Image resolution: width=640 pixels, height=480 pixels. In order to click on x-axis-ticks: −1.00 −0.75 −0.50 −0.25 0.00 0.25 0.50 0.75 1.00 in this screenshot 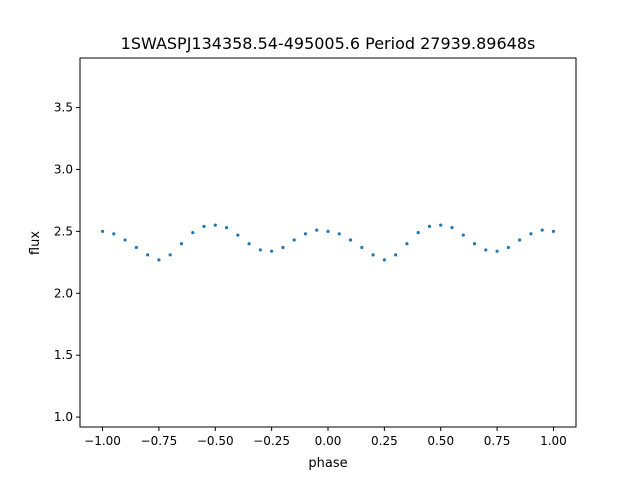, I will do `click(325, 437)`.